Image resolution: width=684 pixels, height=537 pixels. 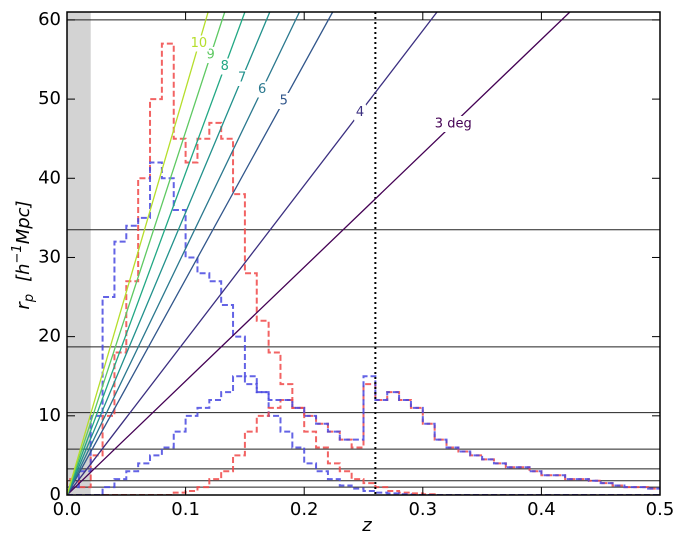 What do you see at coordinates (185, 509) in the screenshot?
I see `x-tick-label: 0.1` at bounding box center [185, 509].